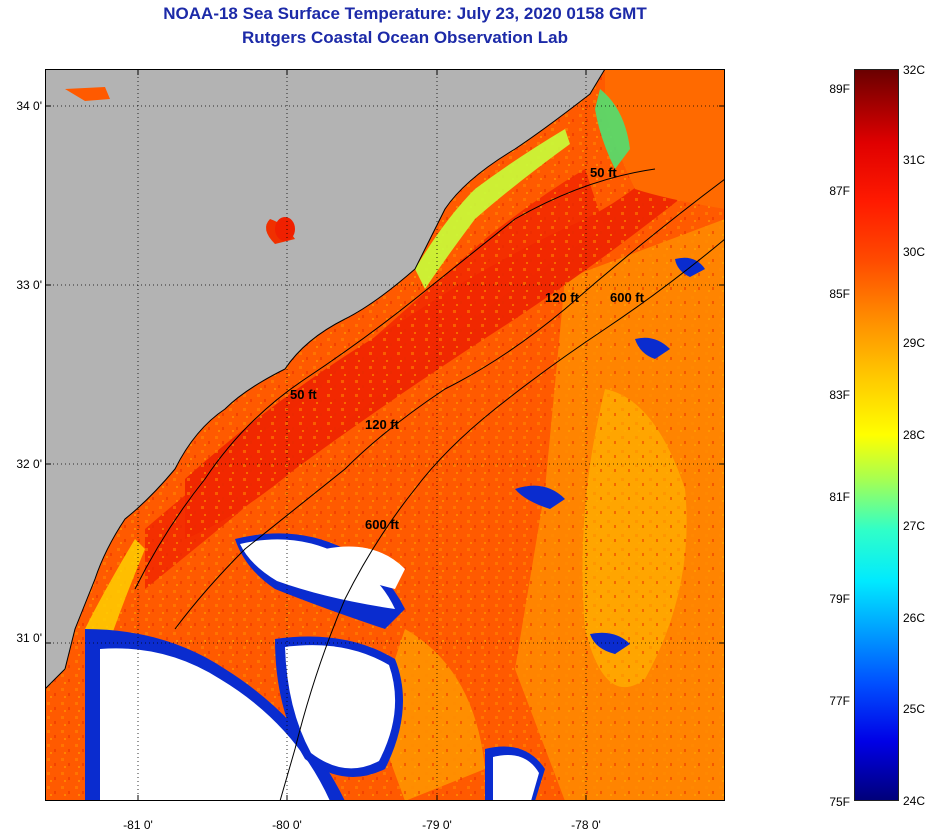 Image resolution: width=936 pixels, height=832 pixels. Describe the element at coordinates (914, 709) in the screenshot. I see `colorbar-label-25c: 25C` at that location.